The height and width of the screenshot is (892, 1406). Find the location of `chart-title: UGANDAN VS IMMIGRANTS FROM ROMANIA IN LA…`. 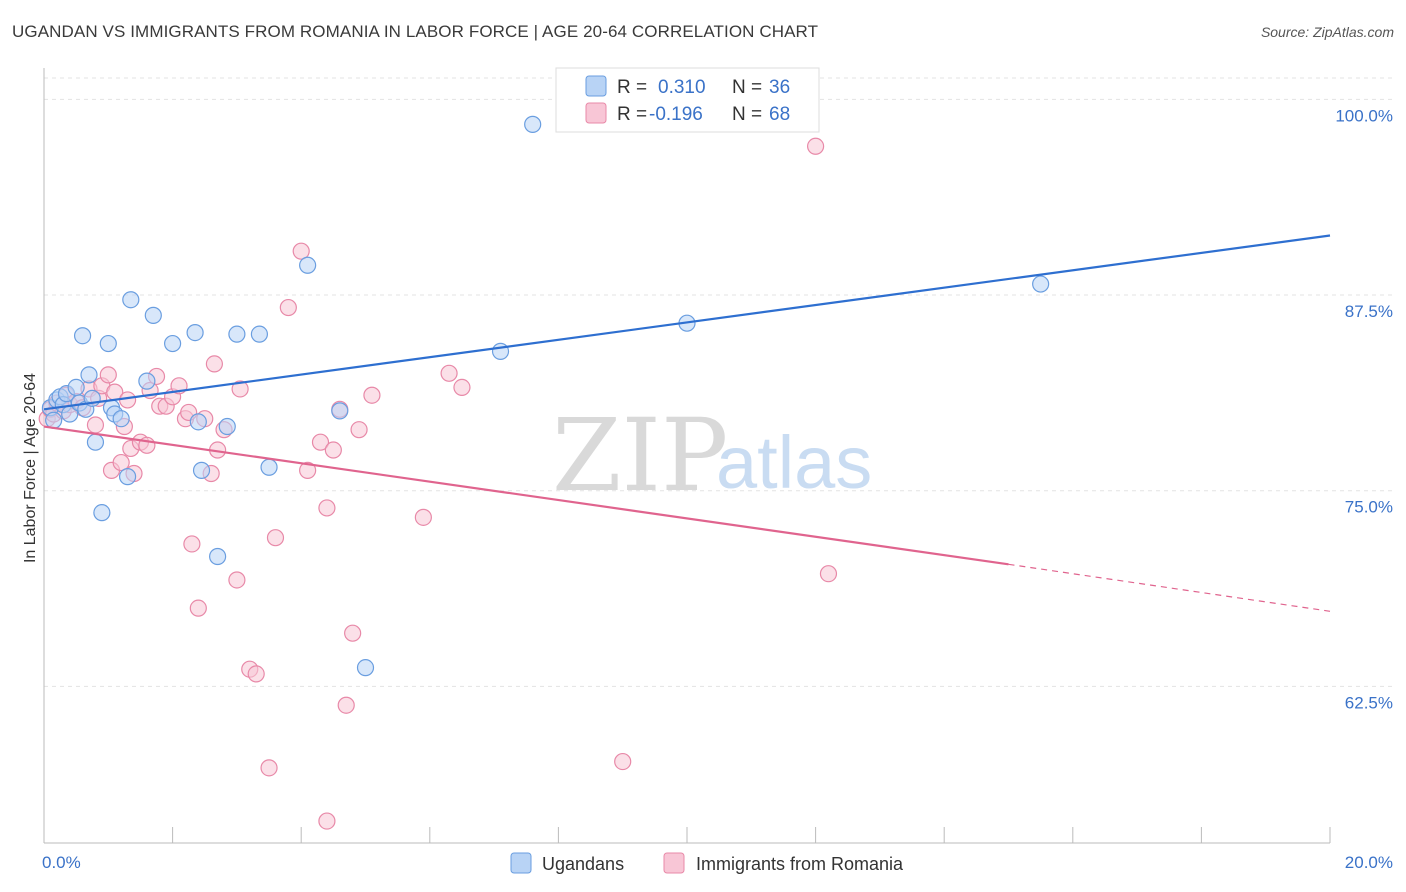

chart-title: UGANDAN VS IMMIGRANTS FROM ROMANIA IN LA… is located at coordinates (415, 31).